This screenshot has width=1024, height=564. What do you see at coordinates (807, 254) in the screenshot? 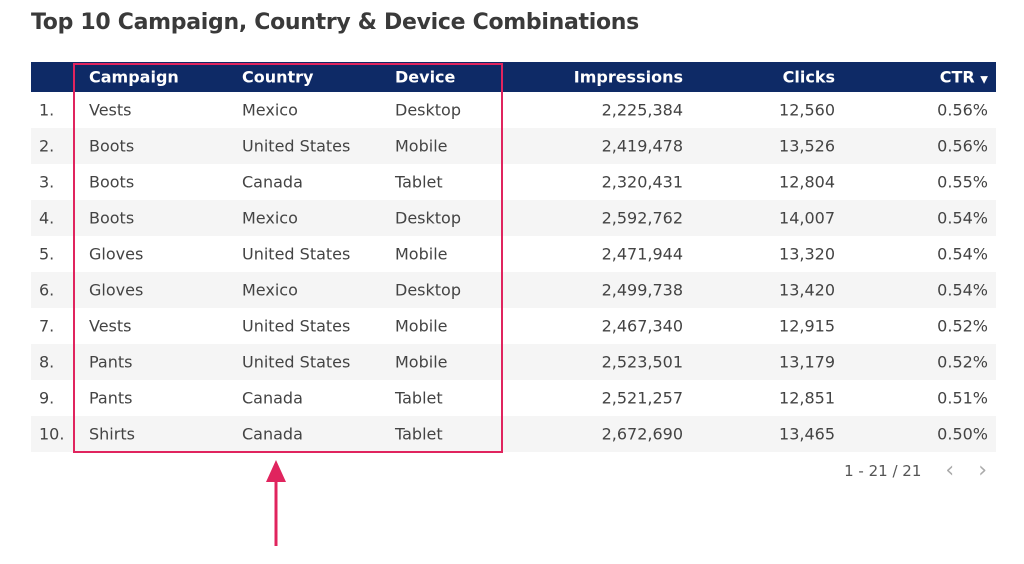
I see `cell-clicks: 13,320` at bounding box center [807, 254].